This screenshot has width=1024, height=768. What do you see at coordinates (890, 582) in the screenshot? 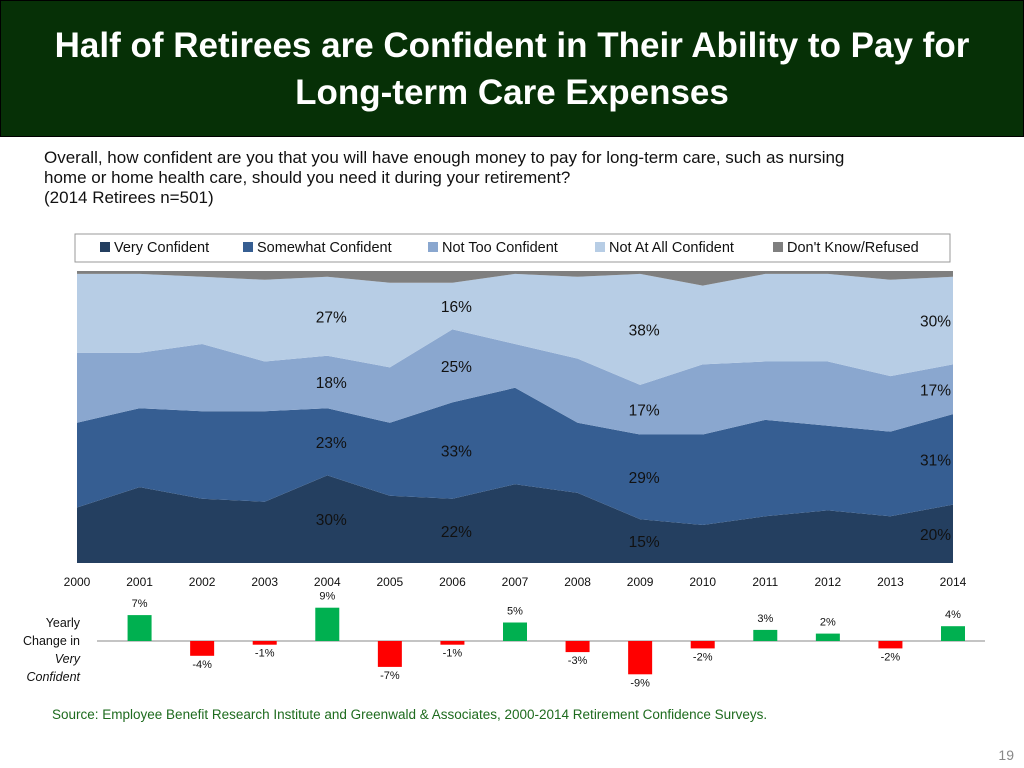
I see `year-tick-label: 2013` at bounding box center [890, 582].